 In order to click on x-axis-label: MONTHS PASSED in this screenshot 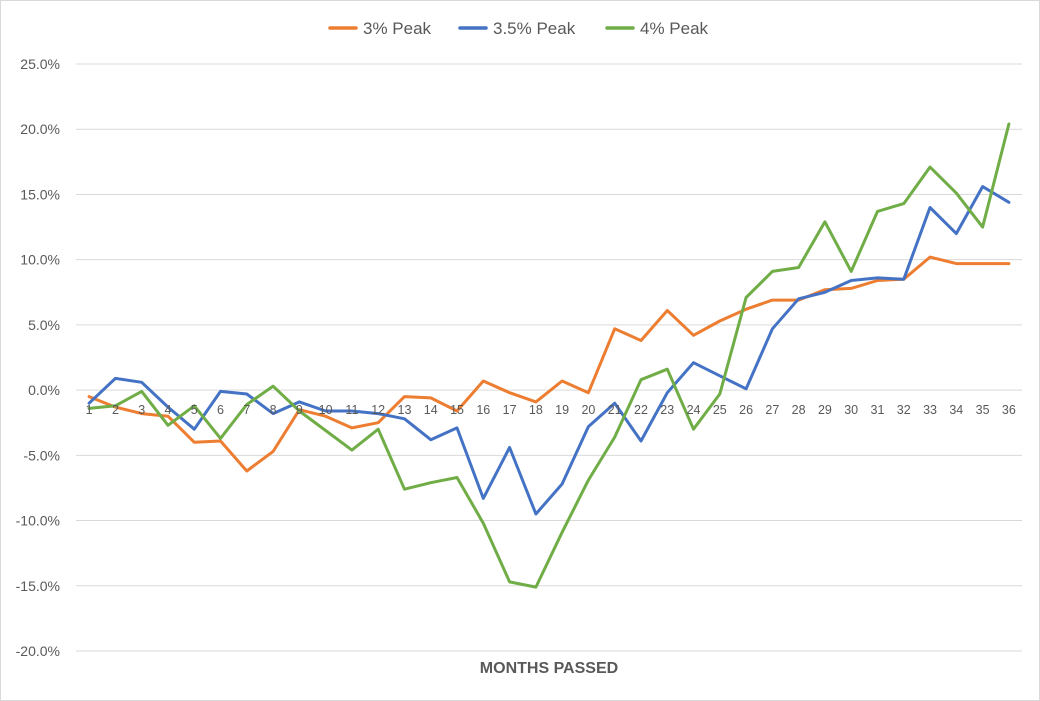, I will do `click(549, 668)`.